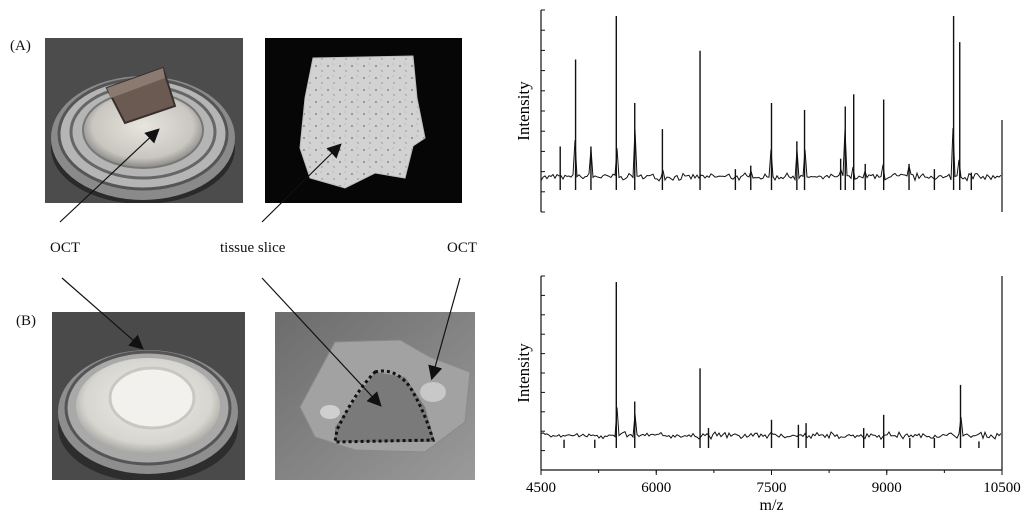 This screenshot has width=1028, height=528. I want to click on x-tick-label-0: 4500, so click(541, 488).